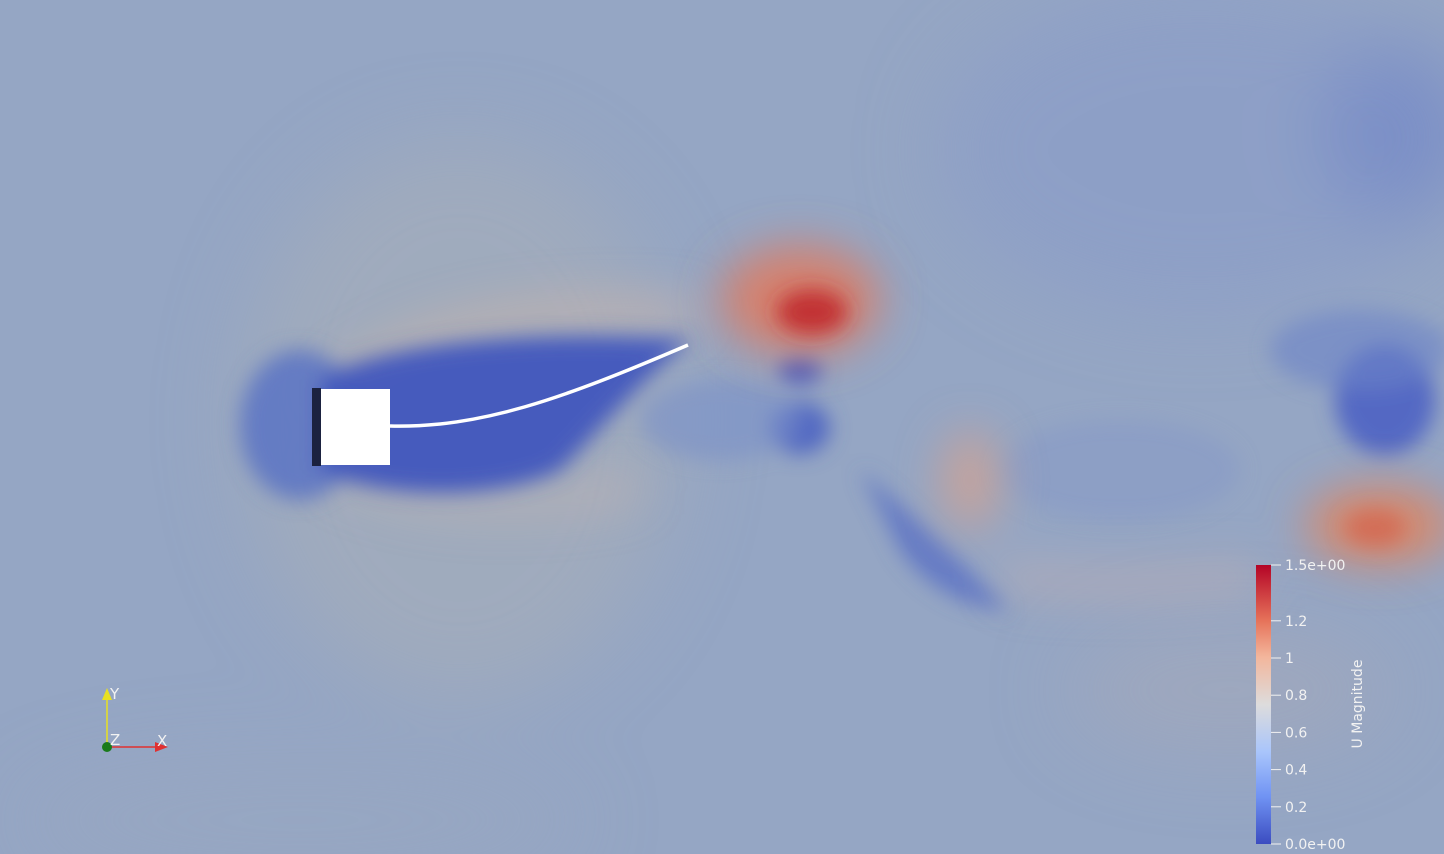 The width and height of the screenshot is (1444, 854). Describe the element at coordinates (1091, 418) in the screenshot. I see `vortex-core` at that location.